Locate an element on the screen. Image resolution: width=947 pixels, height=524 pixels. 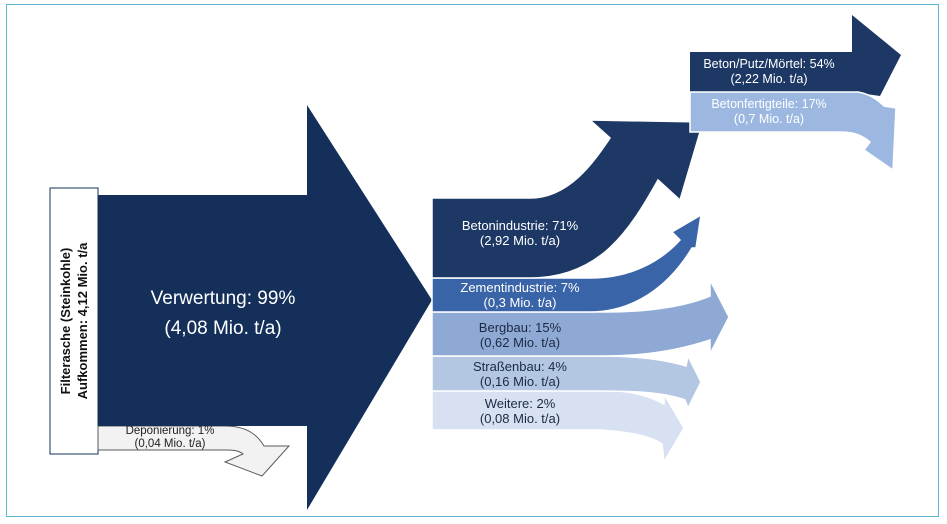
branch-flow-betonindustrie is located at coordinates (567, 199).